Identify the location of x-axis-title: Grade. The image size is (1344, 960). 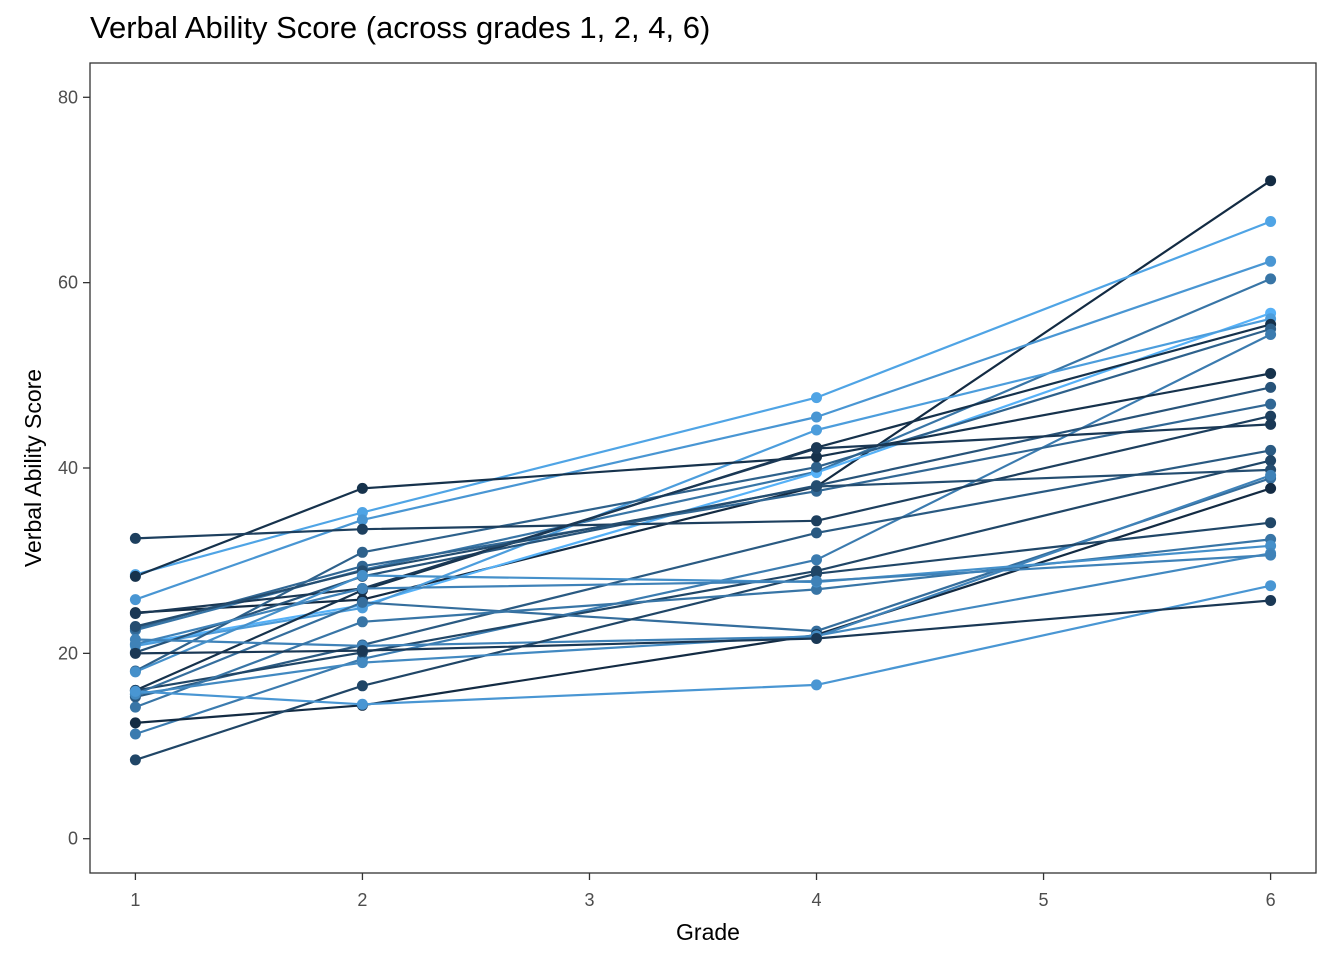
(708, 932).